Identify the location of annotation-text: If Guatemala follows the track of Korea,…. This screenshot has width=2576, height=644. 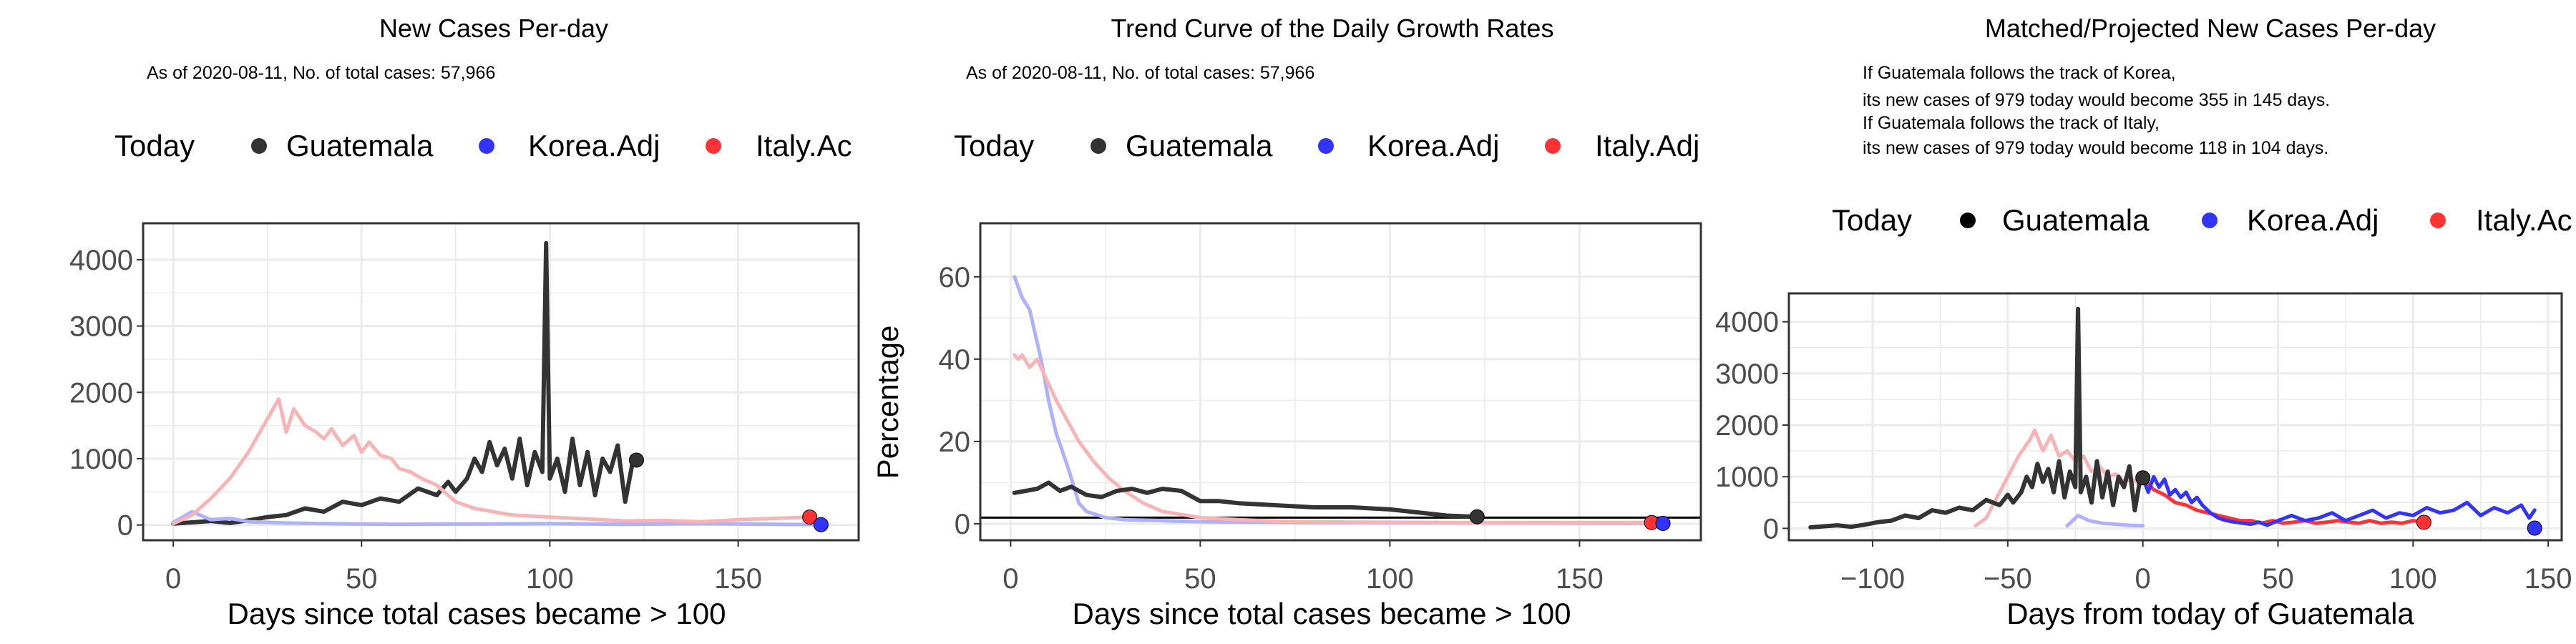
(2096, 110).